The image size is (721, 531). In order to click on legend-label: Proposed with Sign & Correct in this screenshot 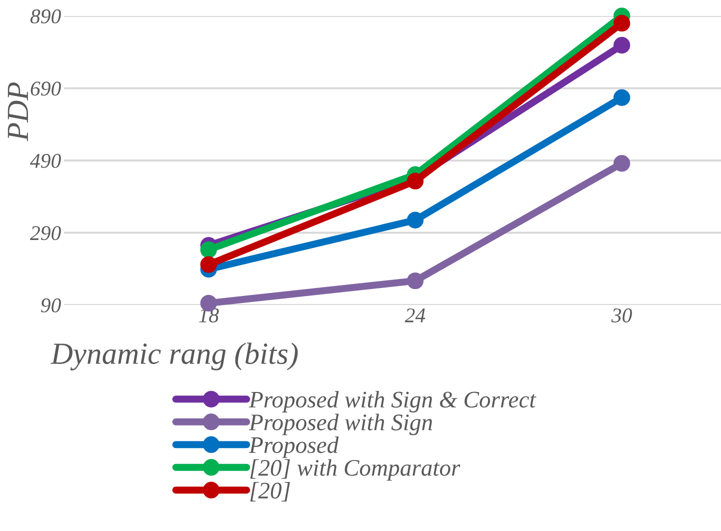, I will do `click(392, 401)`.